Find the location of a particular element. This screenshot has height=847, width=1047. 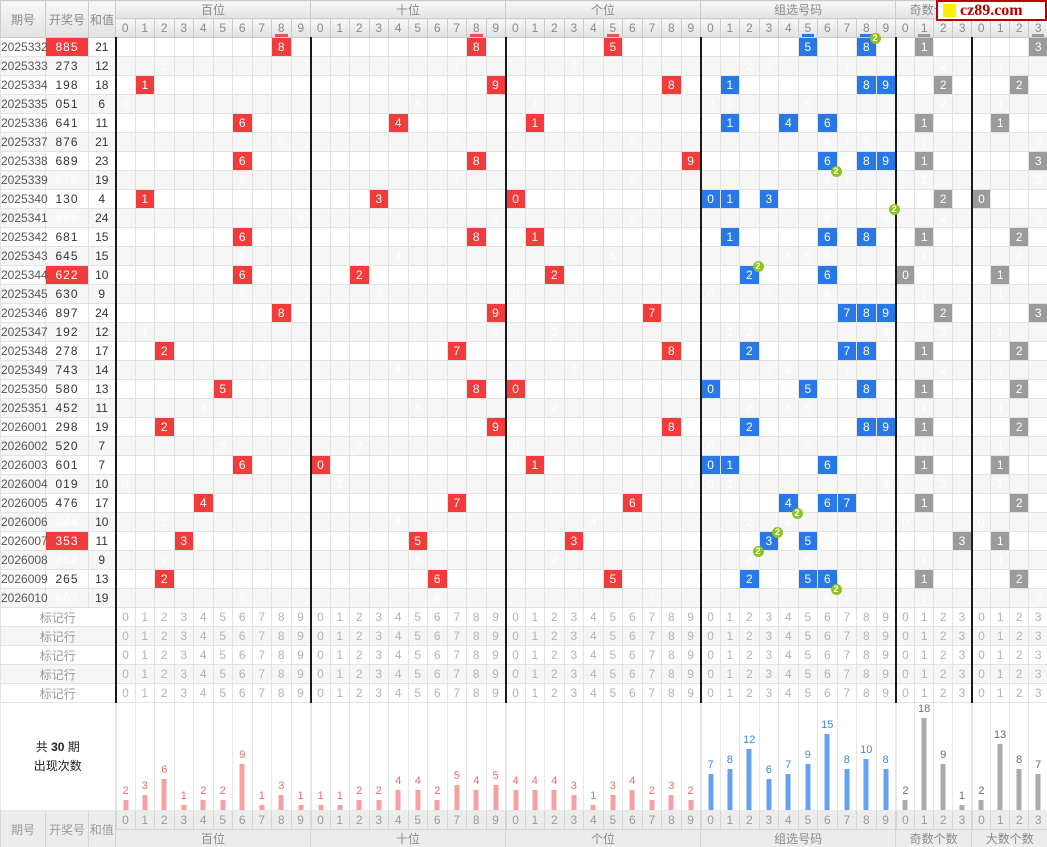

mark-cell-2-6: 6 is located at coordinates (632, 693).